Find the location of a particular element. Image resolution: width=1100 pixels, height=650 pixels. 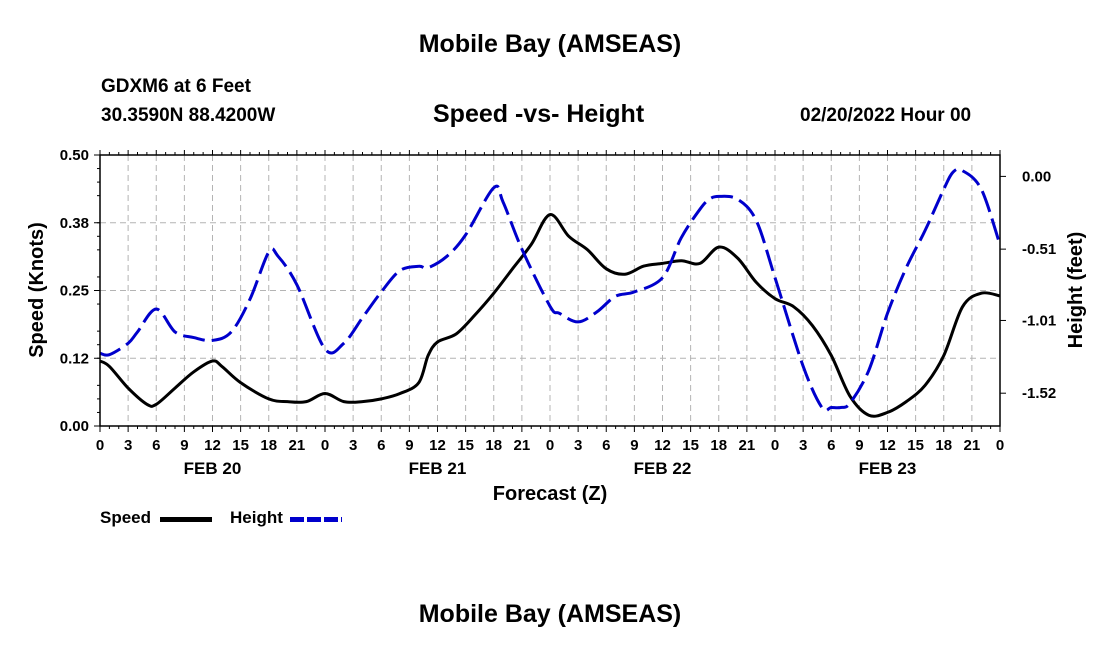

y-right-tick-label: 0.00 is located at coordinates (1036, 176).